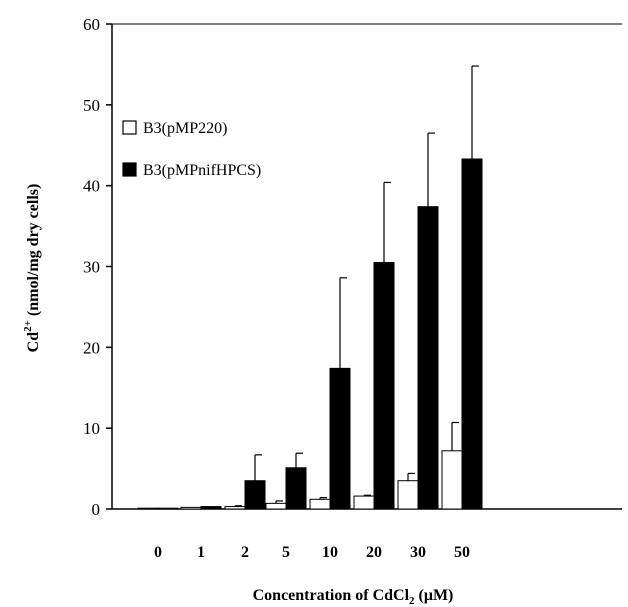  What do you see at coordinates (32, 268) in the screenshot?
I see `y-axis-title: Cd2+ (nmol/mg dry cells)` at bounding box center [32, 268].